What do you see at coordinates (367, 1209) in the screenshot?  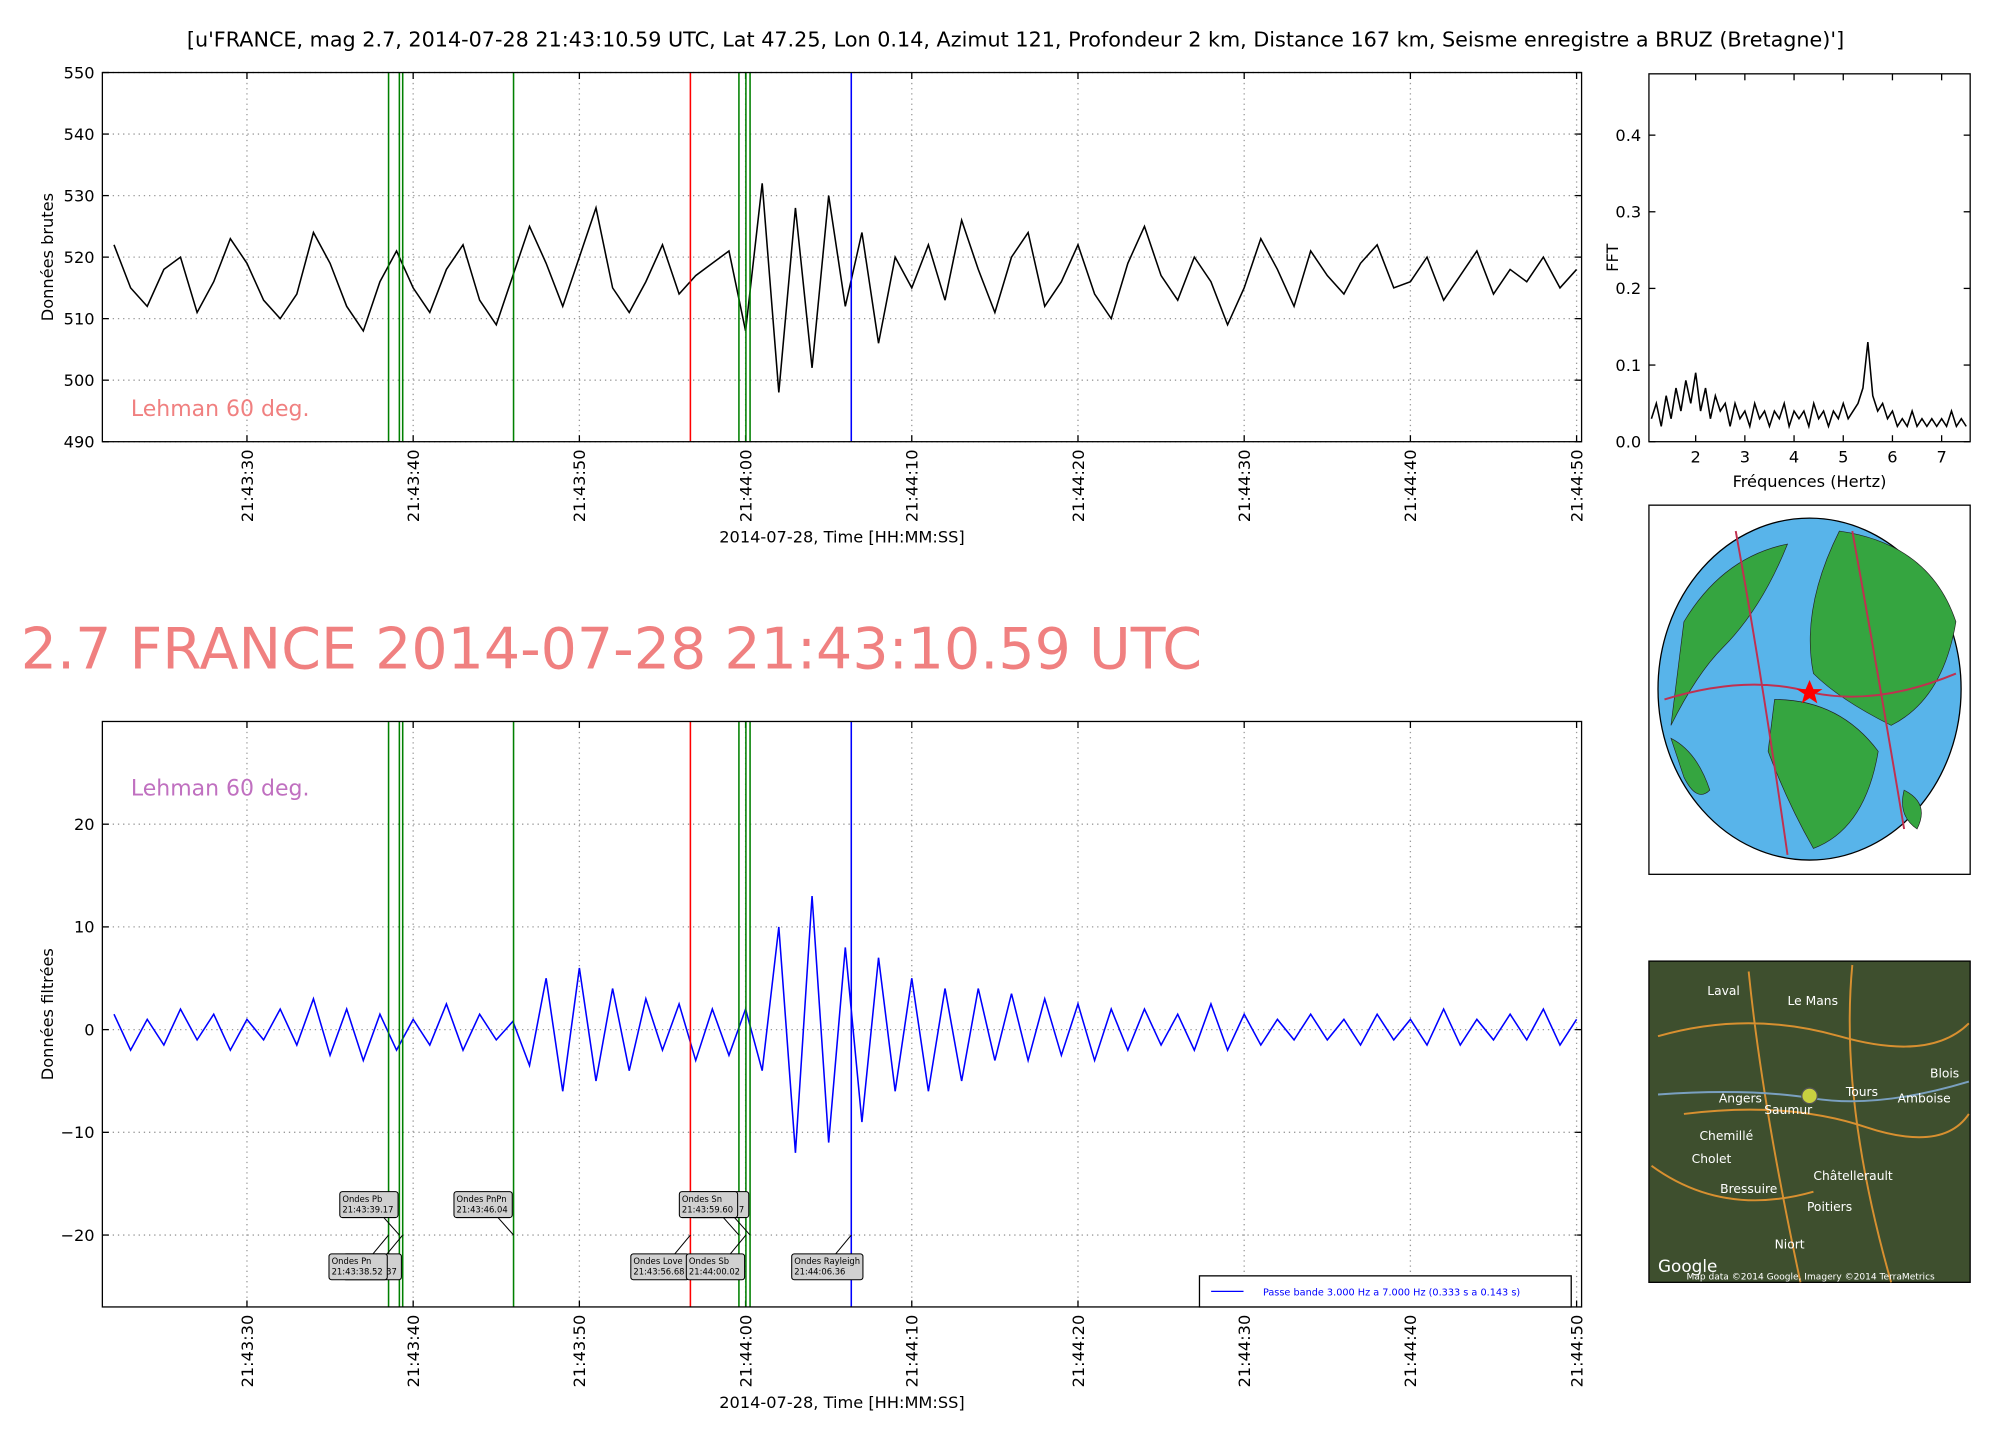 I see `annotation-time: 21:43:39.17` at bounding box center [367, 1209].